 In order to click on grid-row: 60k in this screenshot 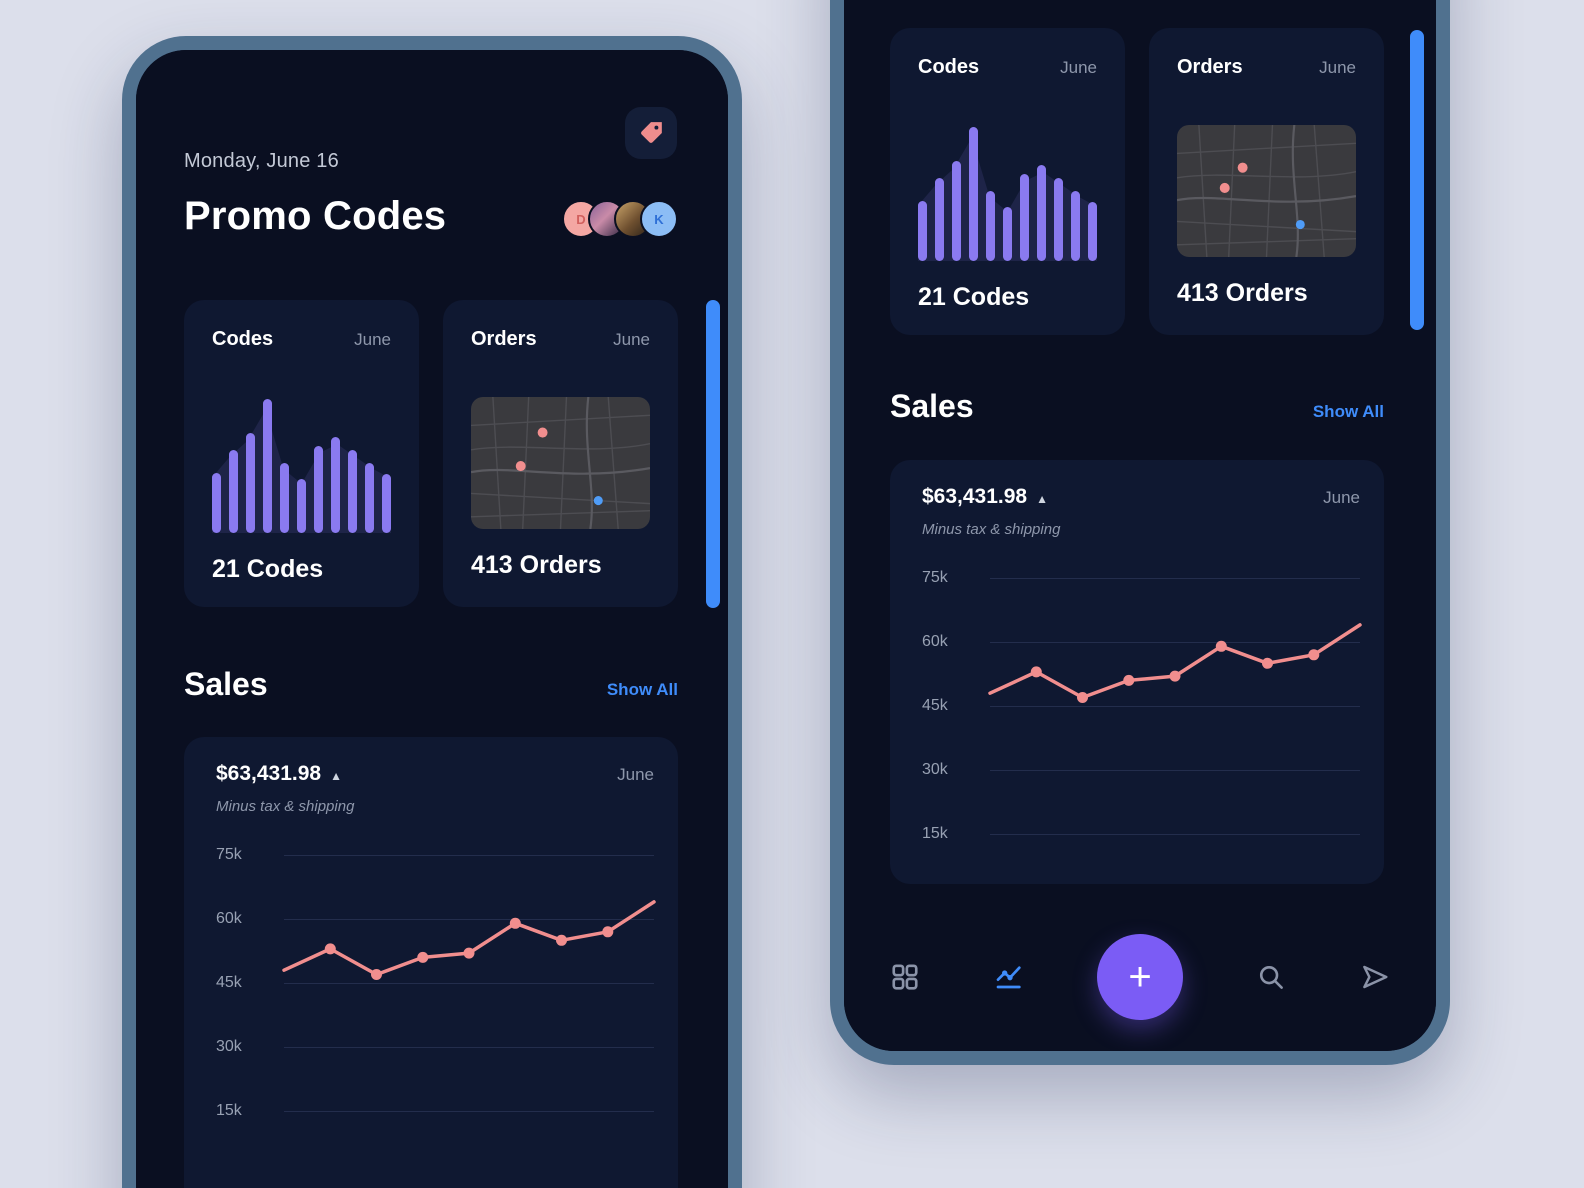, I will do `click(1141, 642)`.